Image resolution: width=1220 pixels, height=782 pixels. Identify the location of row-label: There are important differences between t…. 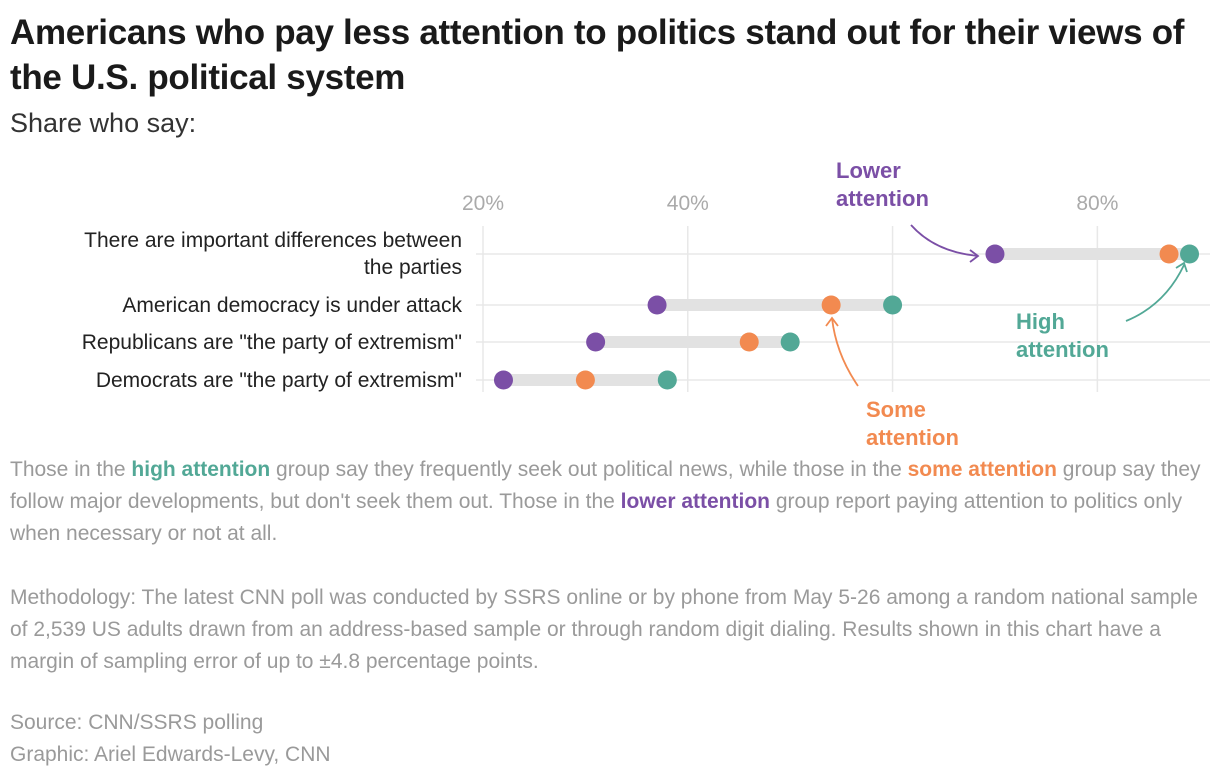
(273, 254).